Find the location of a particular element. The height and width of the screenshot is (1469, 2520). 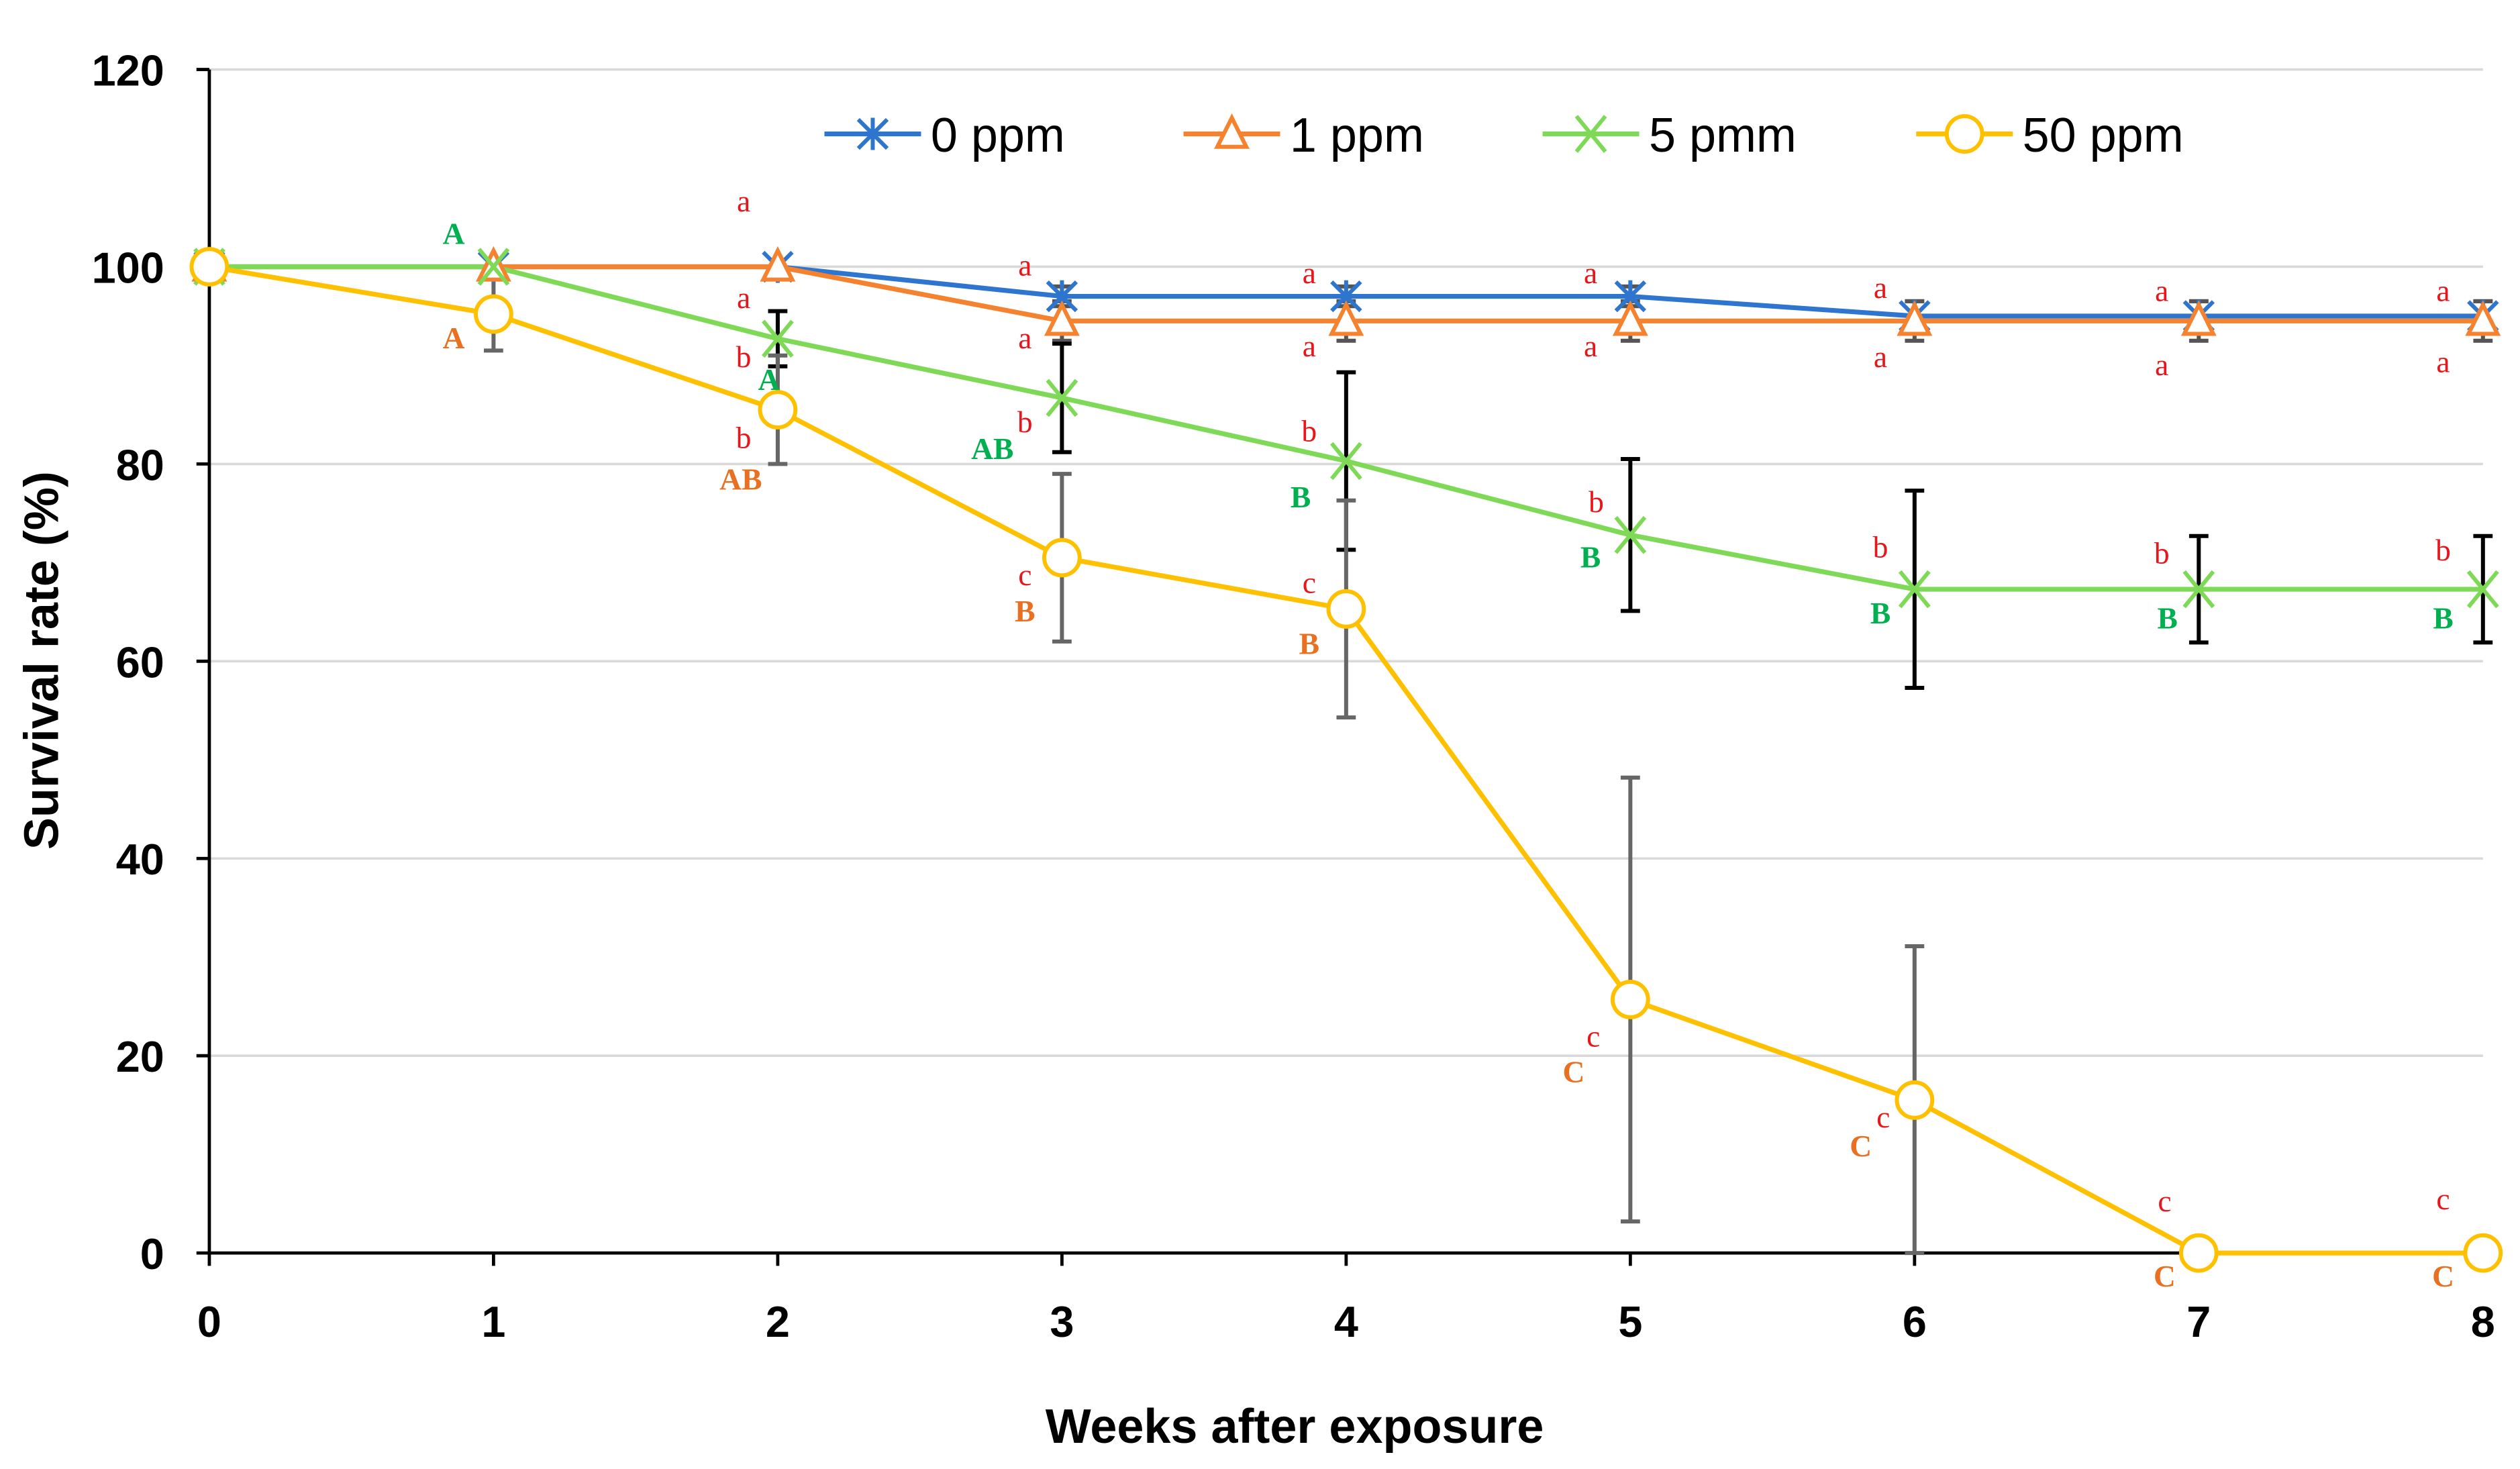

x-axis-title: Weeks after exposure is located at coordinates (1295, 1427).